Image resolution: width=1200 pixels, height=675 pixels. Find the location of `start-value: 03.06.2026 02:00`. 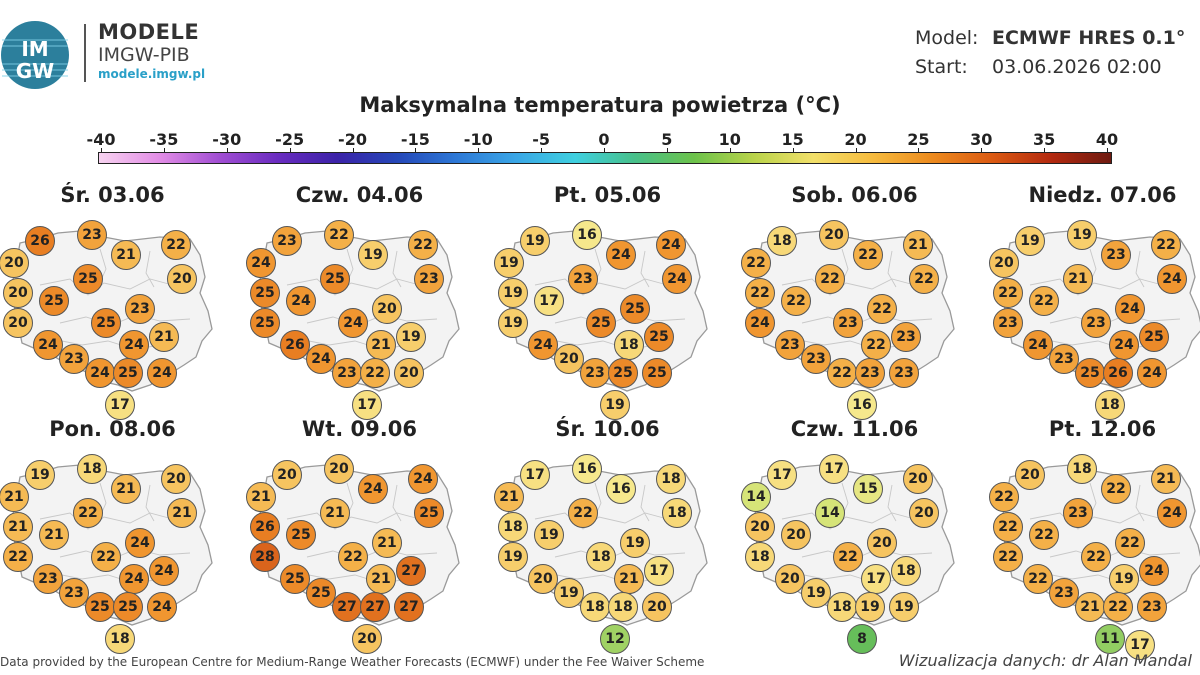

start-value: 03.06.2026 02:00 is located at coordinates (1077, 67).